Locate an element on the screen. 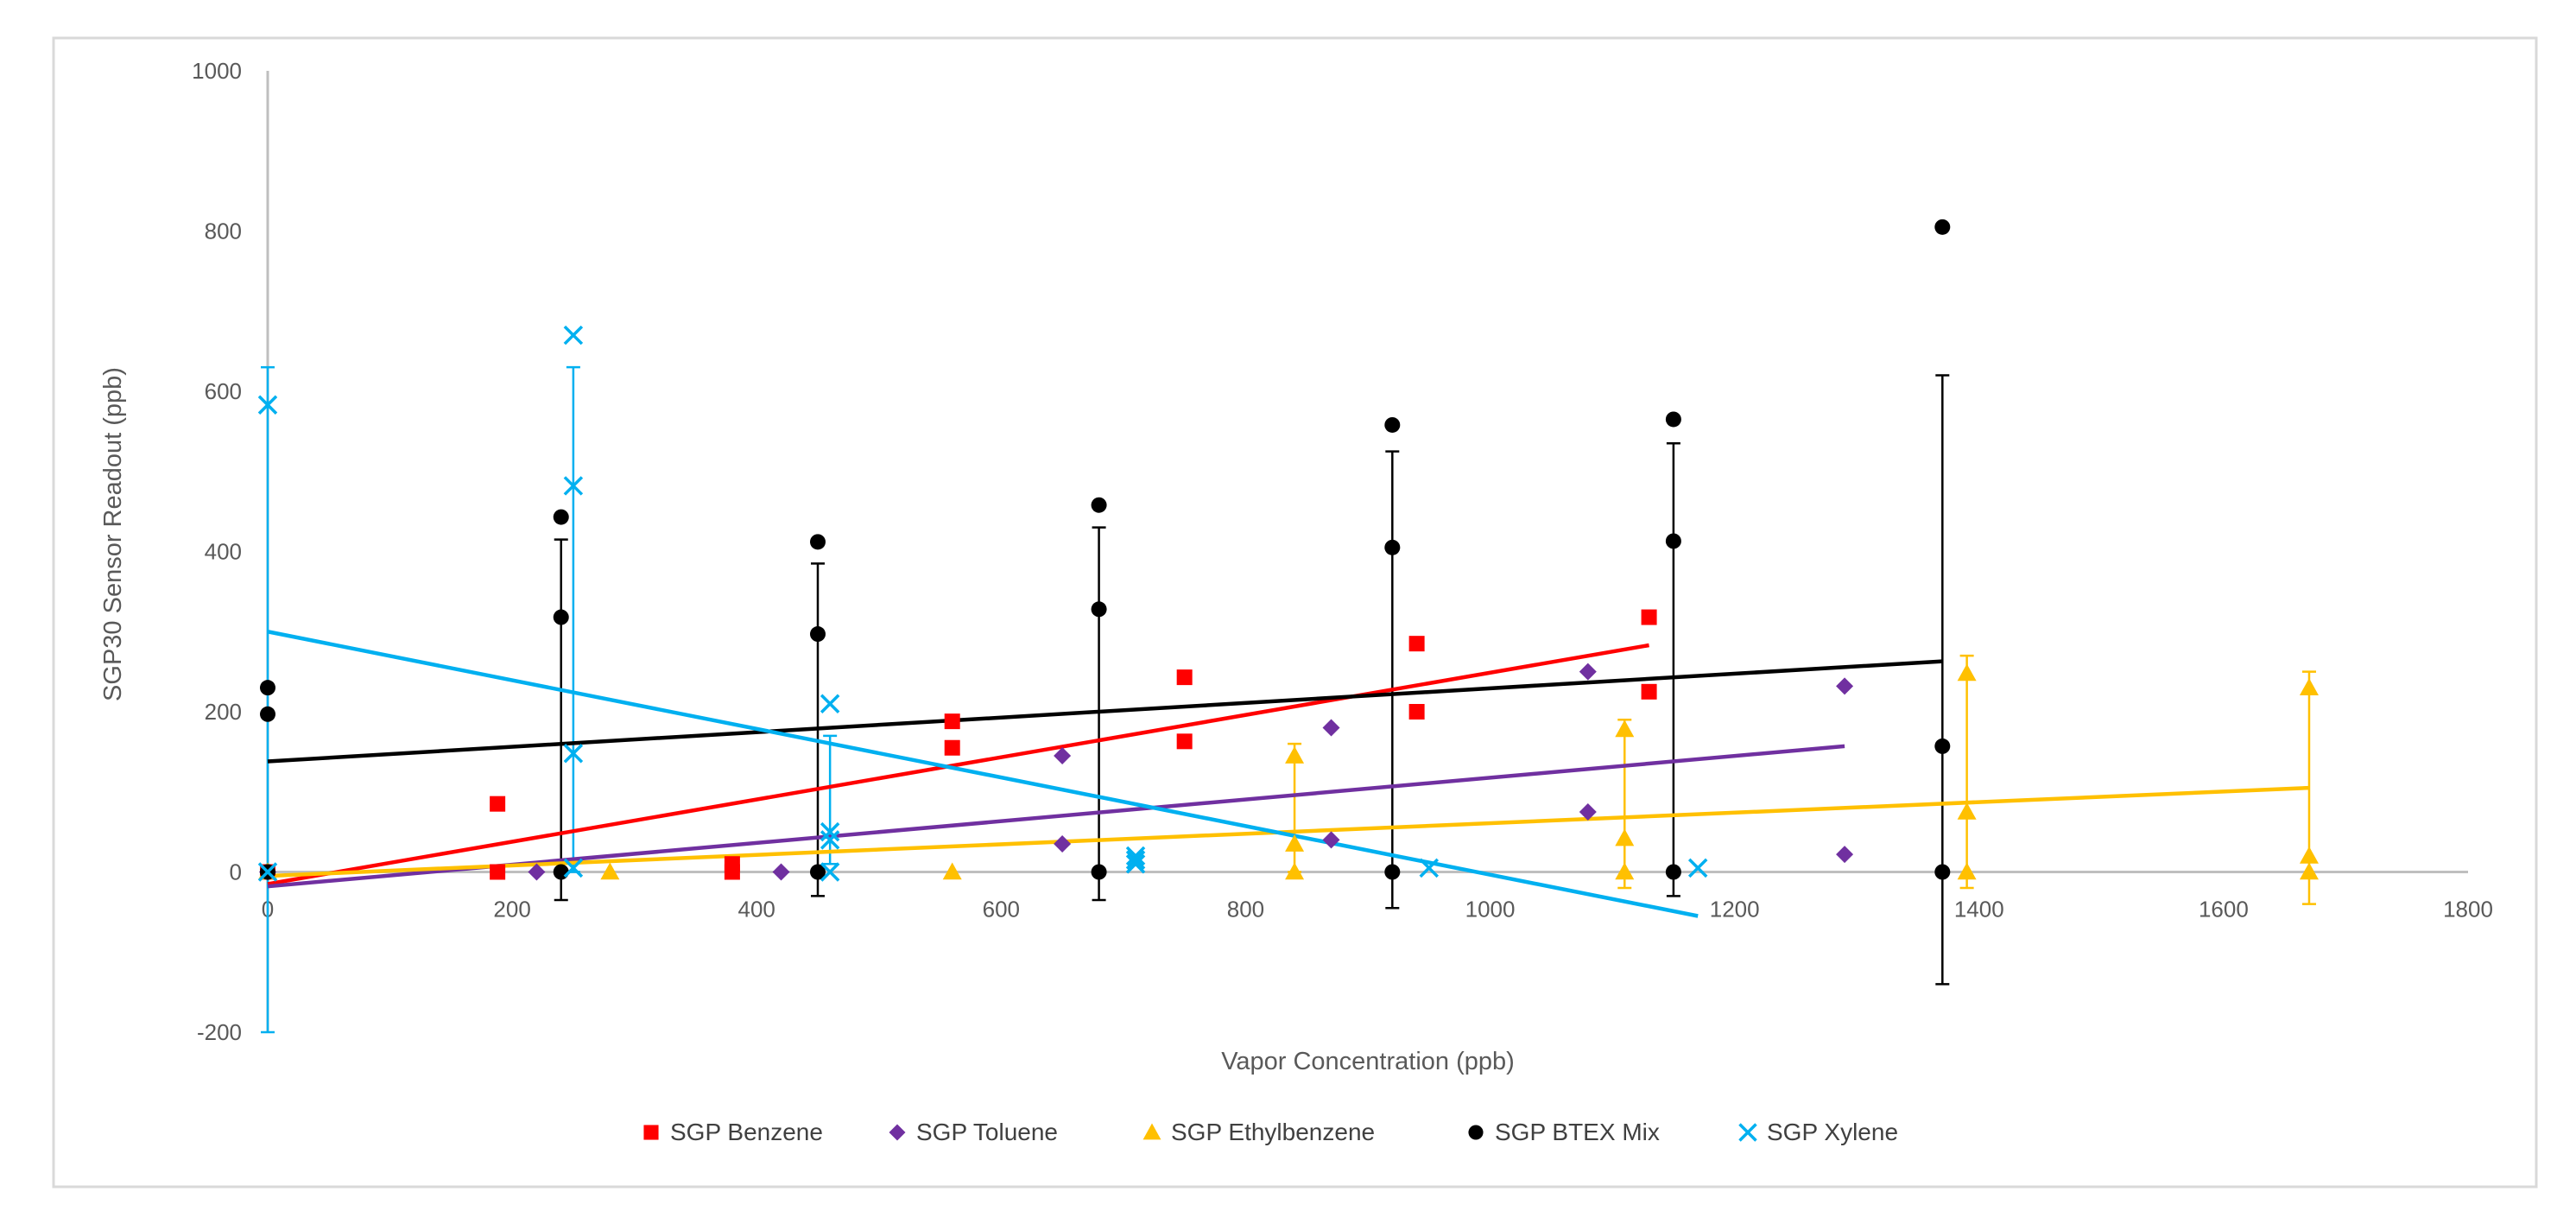  trendline-sgp-xylene is located at coordinates (983, 774).